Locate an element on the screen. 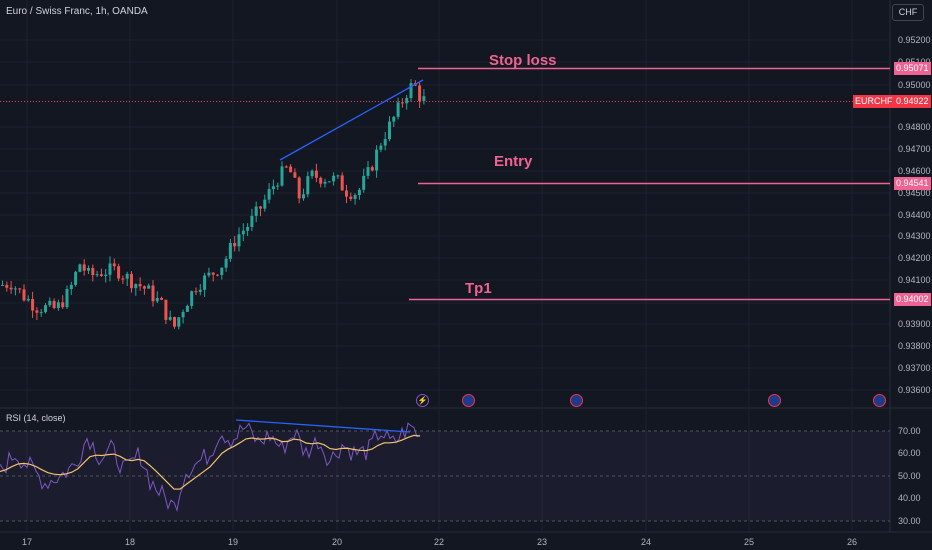 This screenshot has height=550, width=932. time-axis-label: 24 is located at coordinates (646, 542).